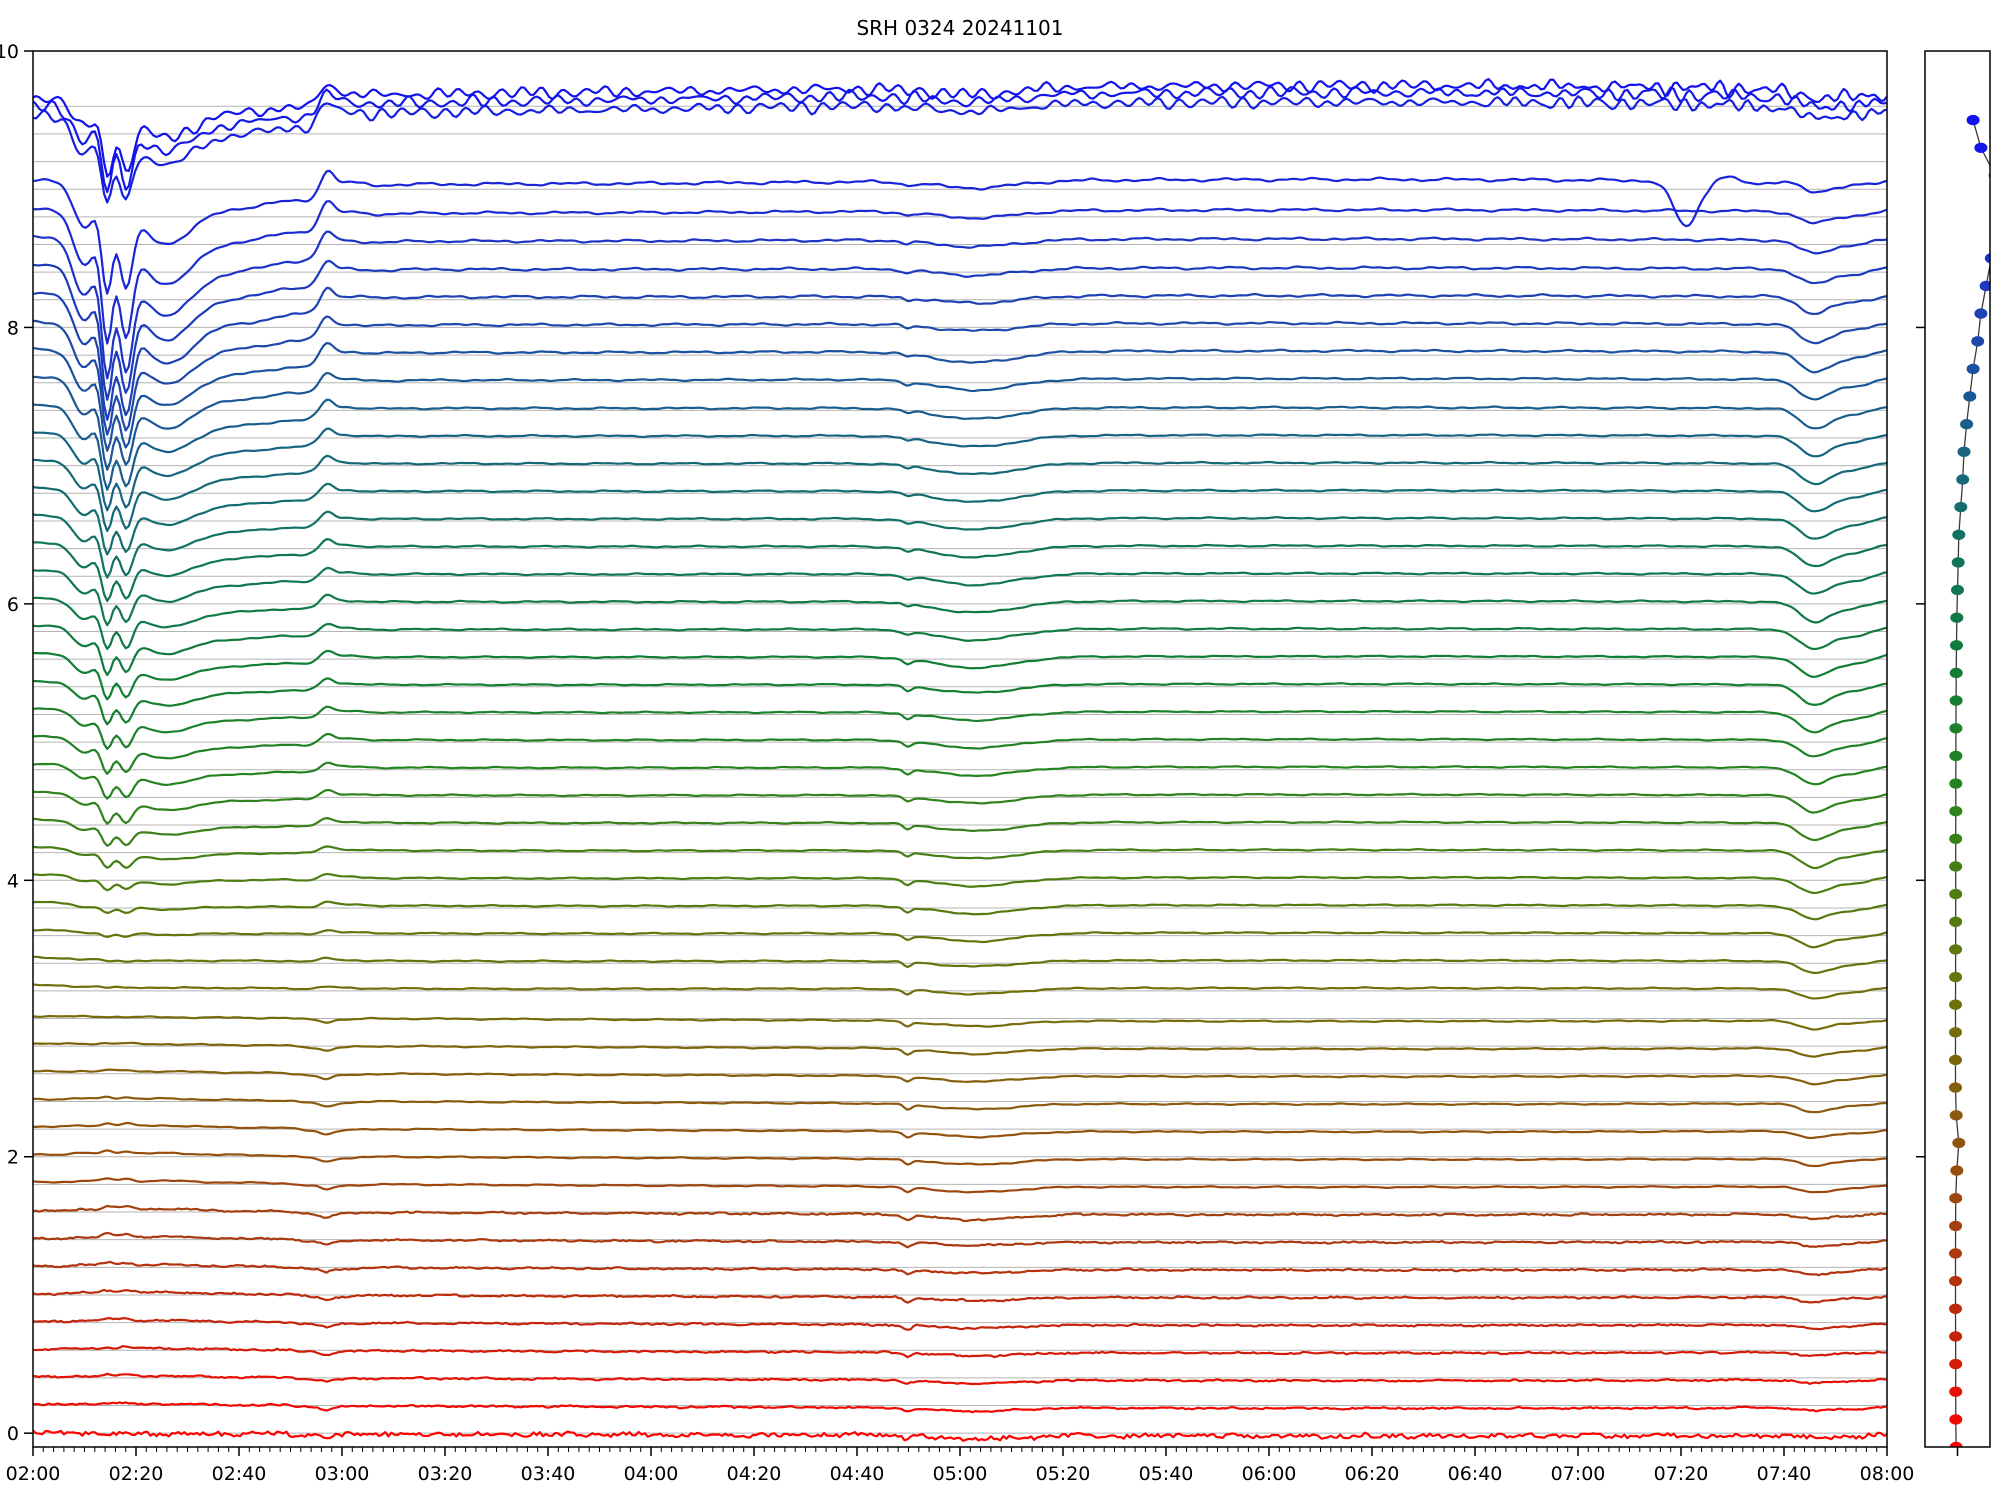  Describe the element at coordinates (1887, 1474) in the screenshot. I see `x-tick-label: 08:00` at that location.